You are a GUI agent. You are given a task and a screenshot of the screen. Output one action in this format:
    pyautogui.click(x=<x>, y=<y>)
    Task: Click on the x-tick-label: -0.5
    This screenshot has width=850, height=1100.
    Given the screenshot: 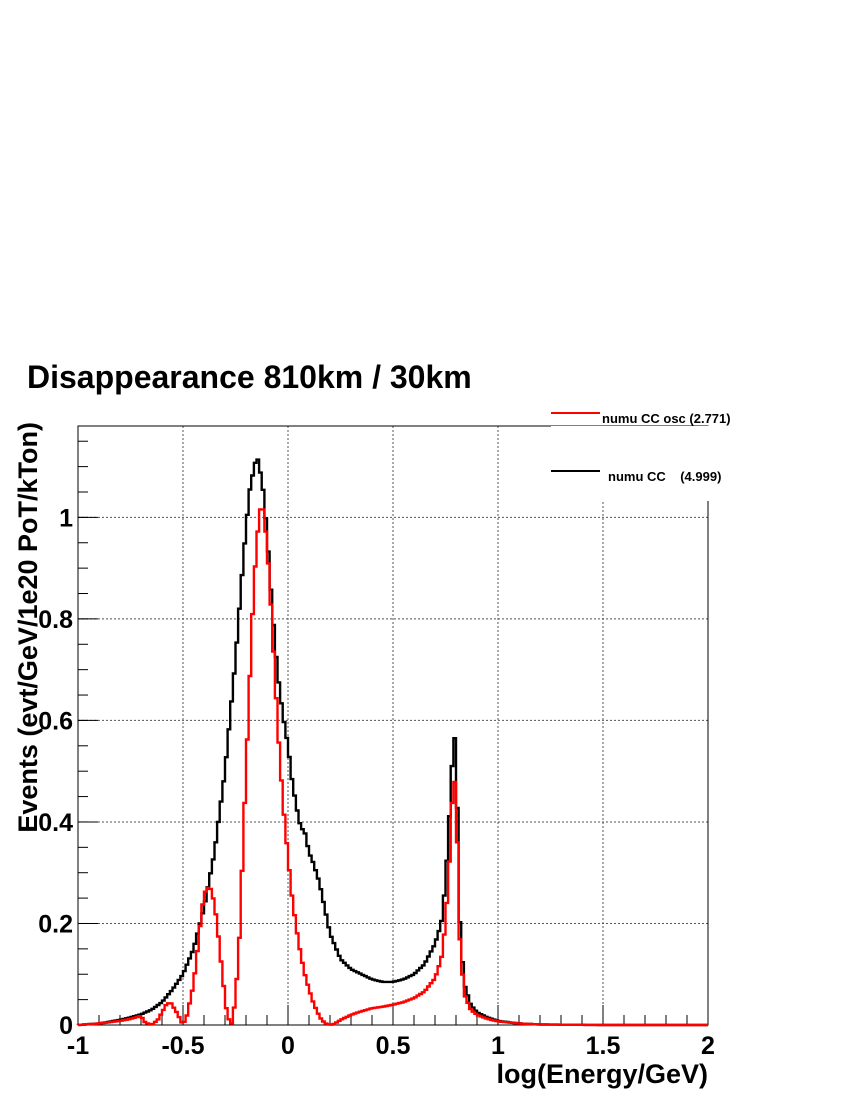 What is the action you would take?
    pyautogui.click(x=182, y=1046)
    